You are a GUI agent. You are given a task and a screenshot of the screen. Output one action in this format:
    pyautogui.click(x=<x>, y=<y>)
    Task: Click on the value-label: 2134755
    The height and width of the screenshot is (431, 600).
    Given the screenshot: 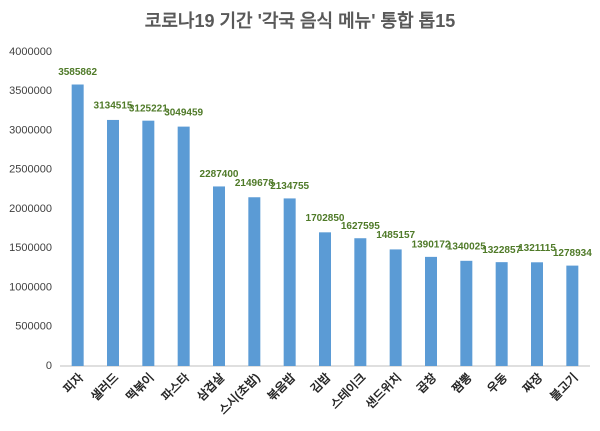 What is the action you would take?
    pyautogui.click(x=289, y=186)
    